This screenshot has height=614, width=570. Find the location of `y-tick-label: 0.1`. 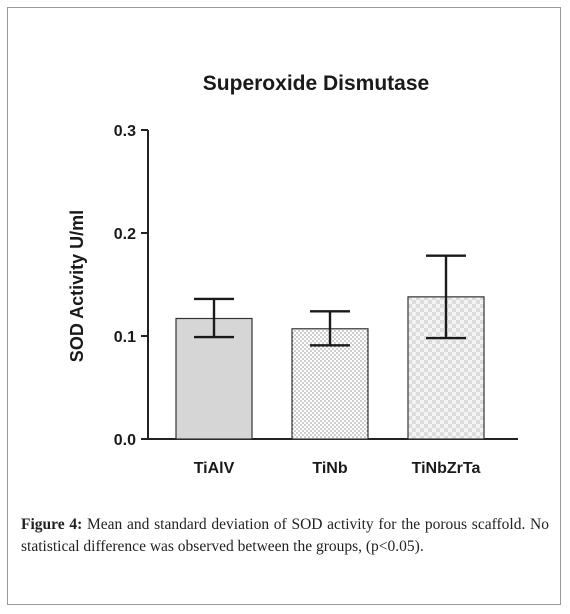

y-tick-label: 0.1 is located at coordinates (125, 337).